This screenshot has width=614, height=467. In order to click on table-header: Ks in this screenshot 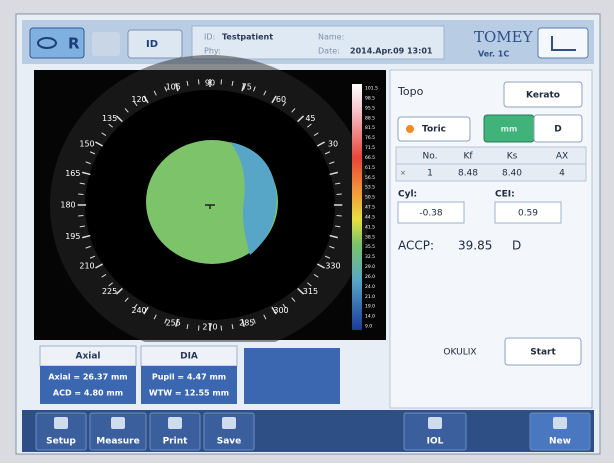, I will do `click(512, 157)`.